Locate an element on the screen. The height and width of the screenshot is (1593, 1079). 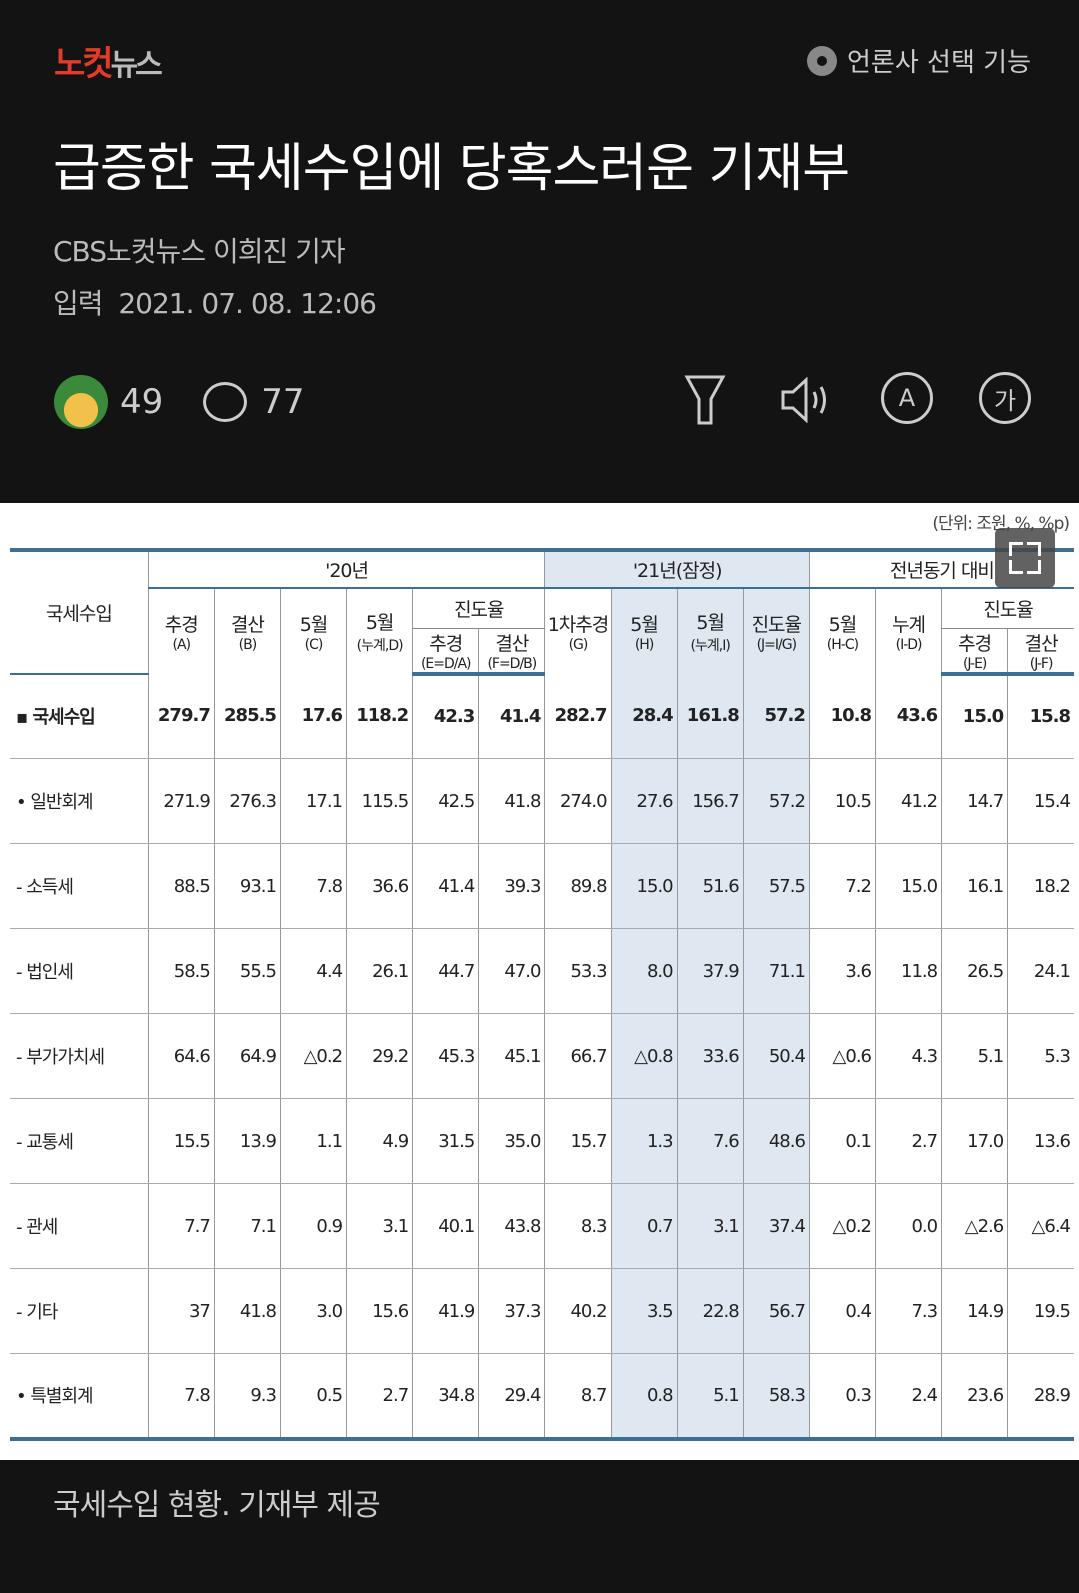
table-cell: 0.3 is located at coordinates (842, 1397).